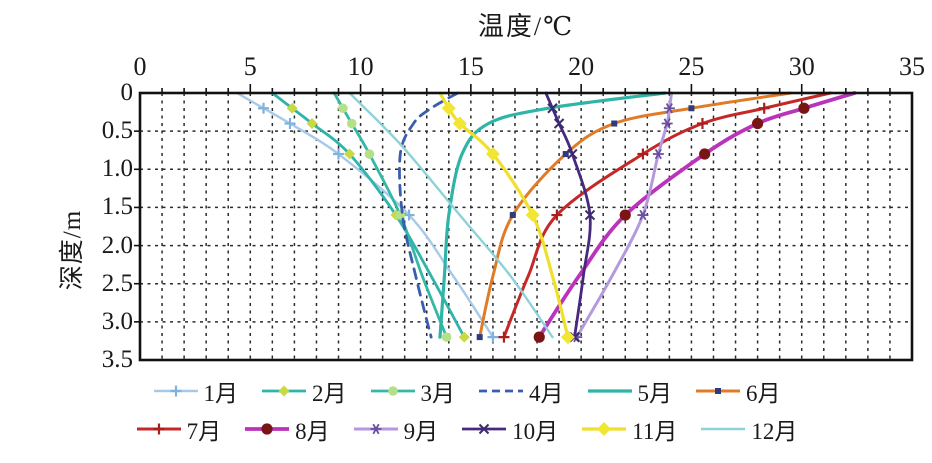 Image resolution: width=932 pixels, height=463 pixels. Describe the element at coordinates (655, 393) in the screenshot. I see `legend-label: 5月` at that location.